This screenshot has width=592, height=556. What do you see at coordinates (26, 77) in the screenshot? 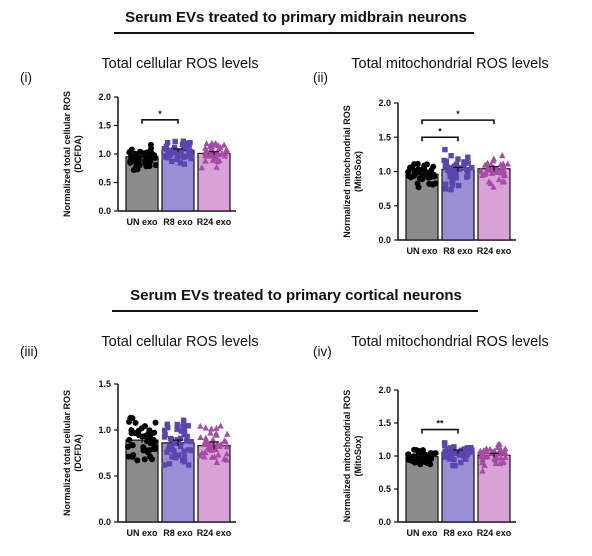
I see `panel-label: (i)` at bounding box center [26, 77].